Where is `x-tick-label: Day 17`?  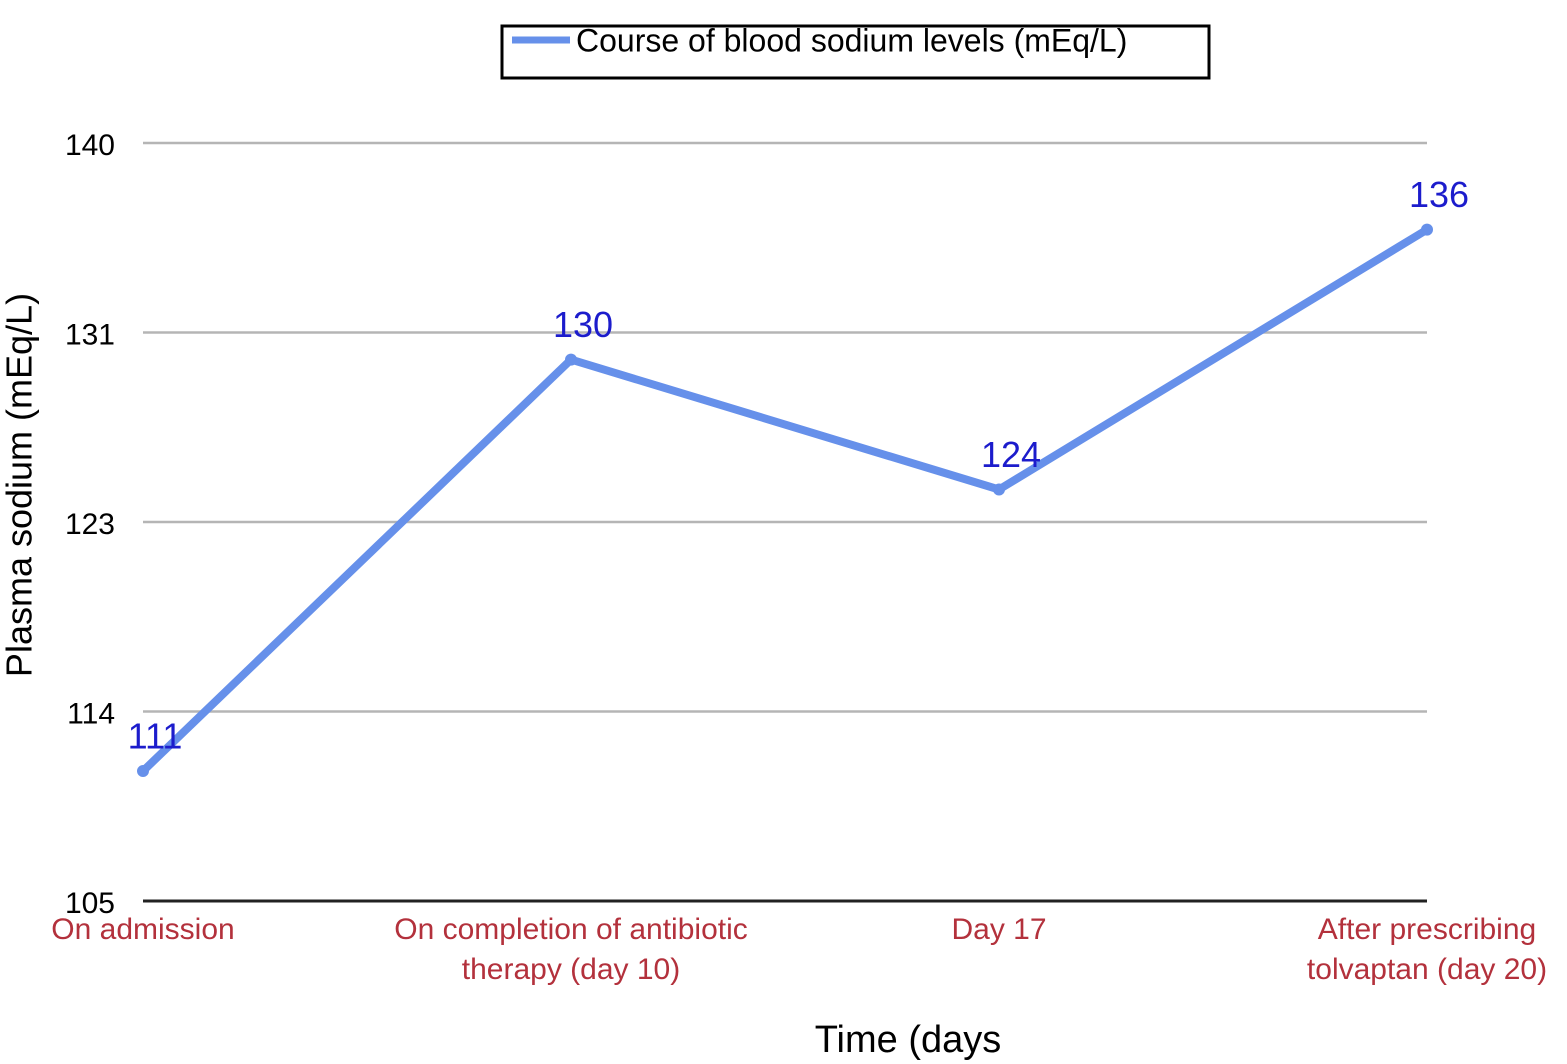
x-tick-label: Day 17 is located at coordinates (999, 929).